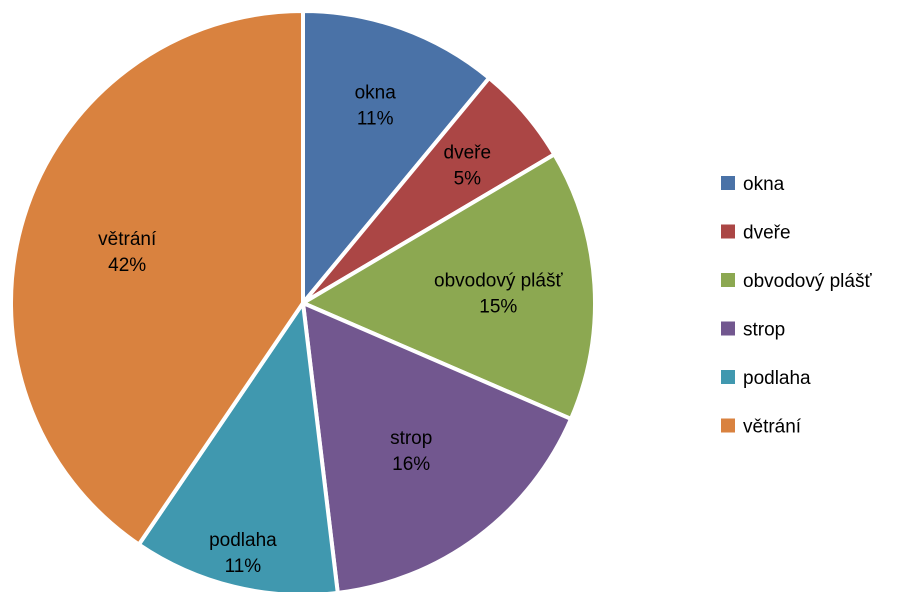 The image size is (912, 592). I want to click on legend-label-3: strop, so click(764, 330).